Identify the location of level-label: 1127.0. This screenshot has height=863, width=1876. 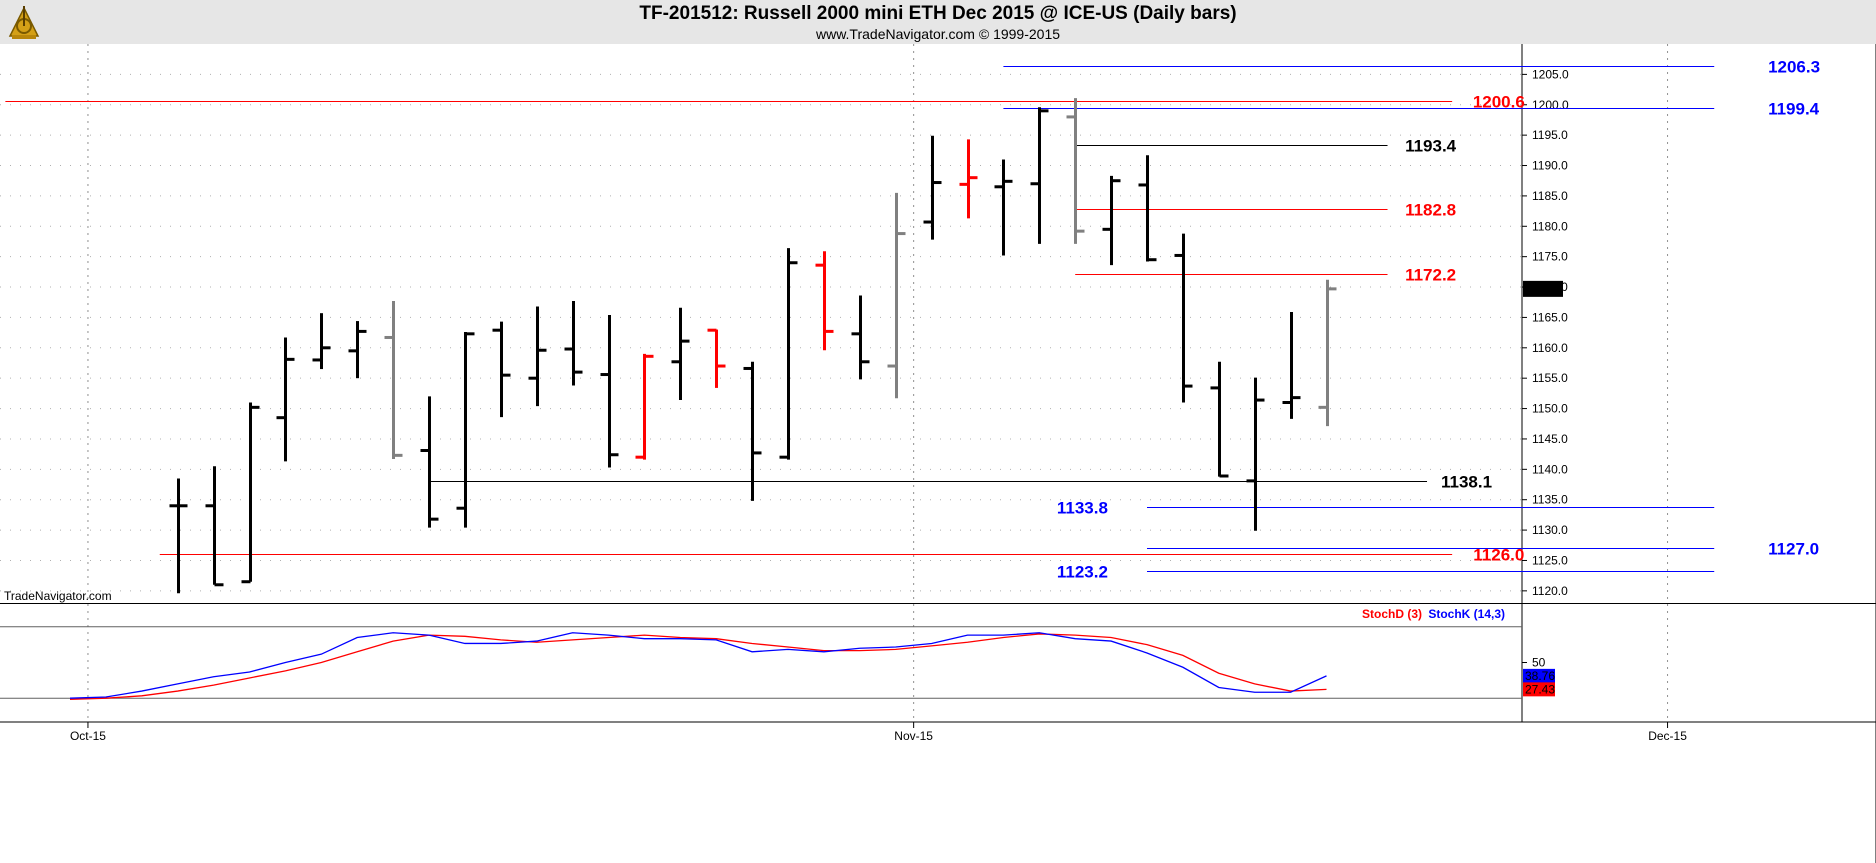
(1793, 549).